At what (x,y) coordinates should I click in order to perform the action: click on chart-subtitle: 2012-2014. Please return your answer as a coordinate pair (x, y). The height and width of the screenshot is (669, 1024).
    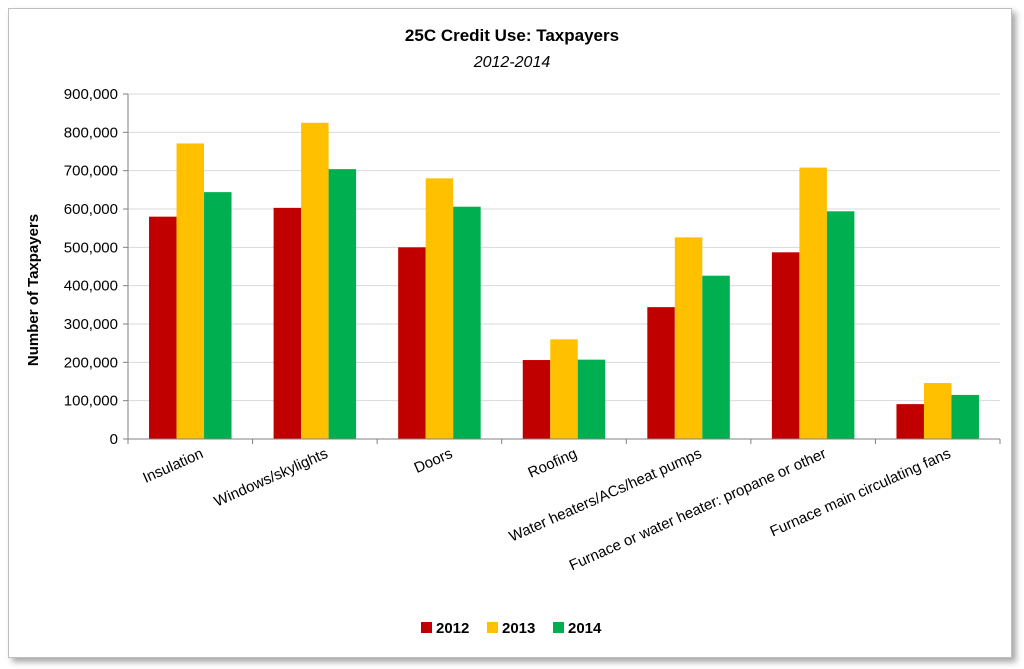
    Looking at the image, I should click on (512, 62).